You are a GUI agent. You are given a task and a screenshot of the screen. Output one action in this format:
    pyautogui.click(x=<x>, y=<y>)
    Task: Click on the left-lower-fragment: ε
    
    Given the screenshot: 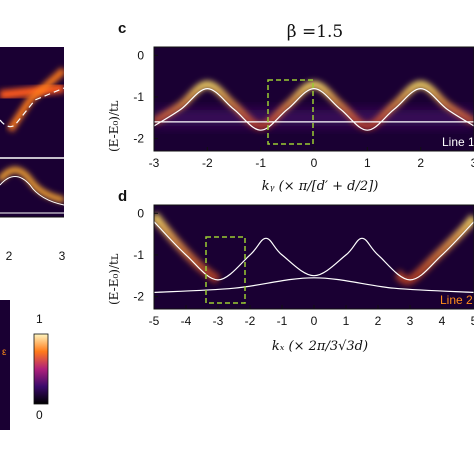 What is the action you would take?
    pyautogui.click(x=4, y=352)
    